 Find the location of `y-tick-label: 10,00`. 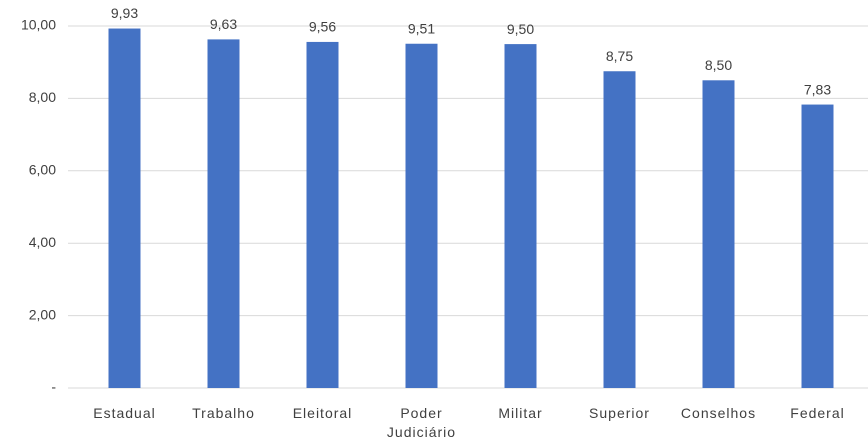

y-tick-label: 10,00 is located at coordinates (38, 25).